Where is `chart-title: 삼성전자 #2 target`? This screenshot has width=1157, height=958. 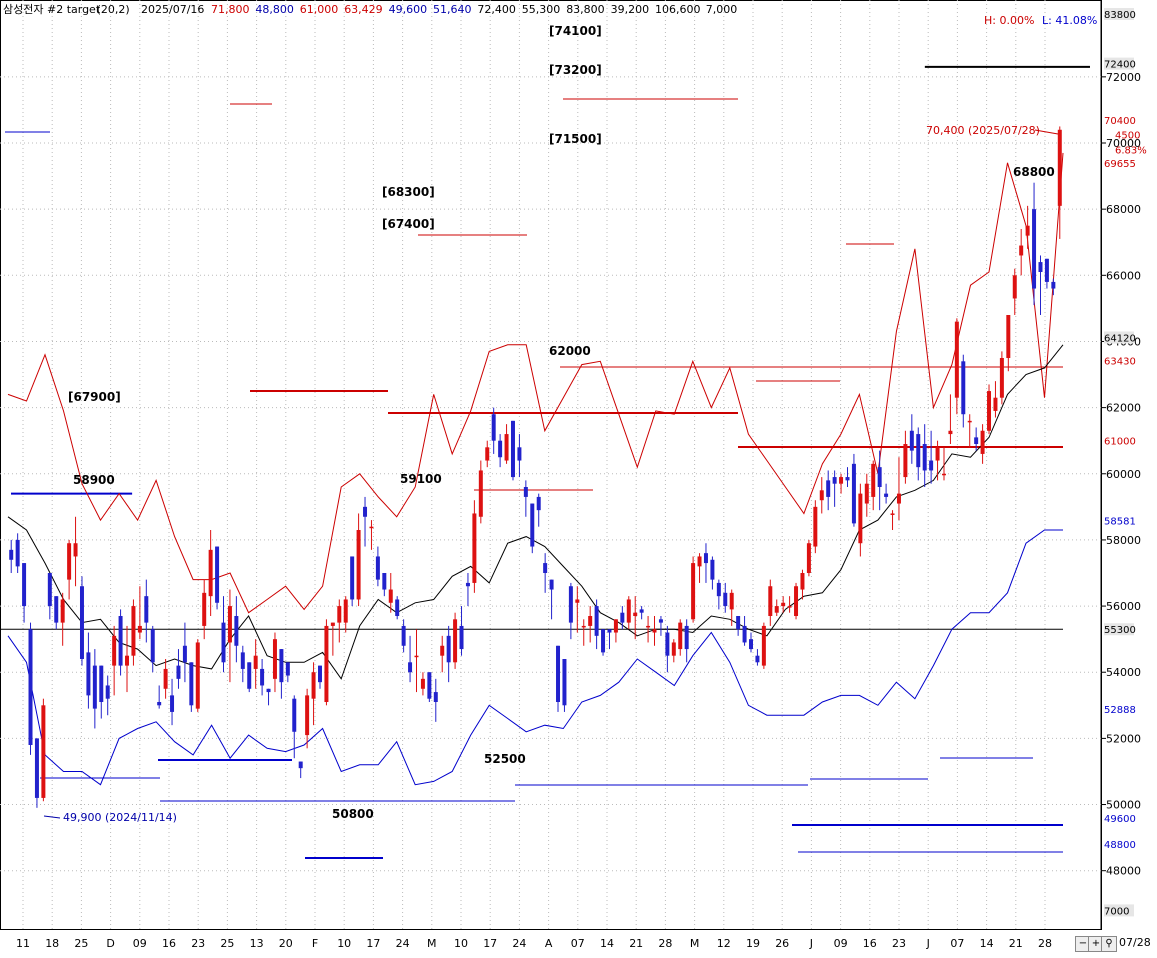
chart-title: 삼성전자 #2 target is located at coordinates (52, 9).